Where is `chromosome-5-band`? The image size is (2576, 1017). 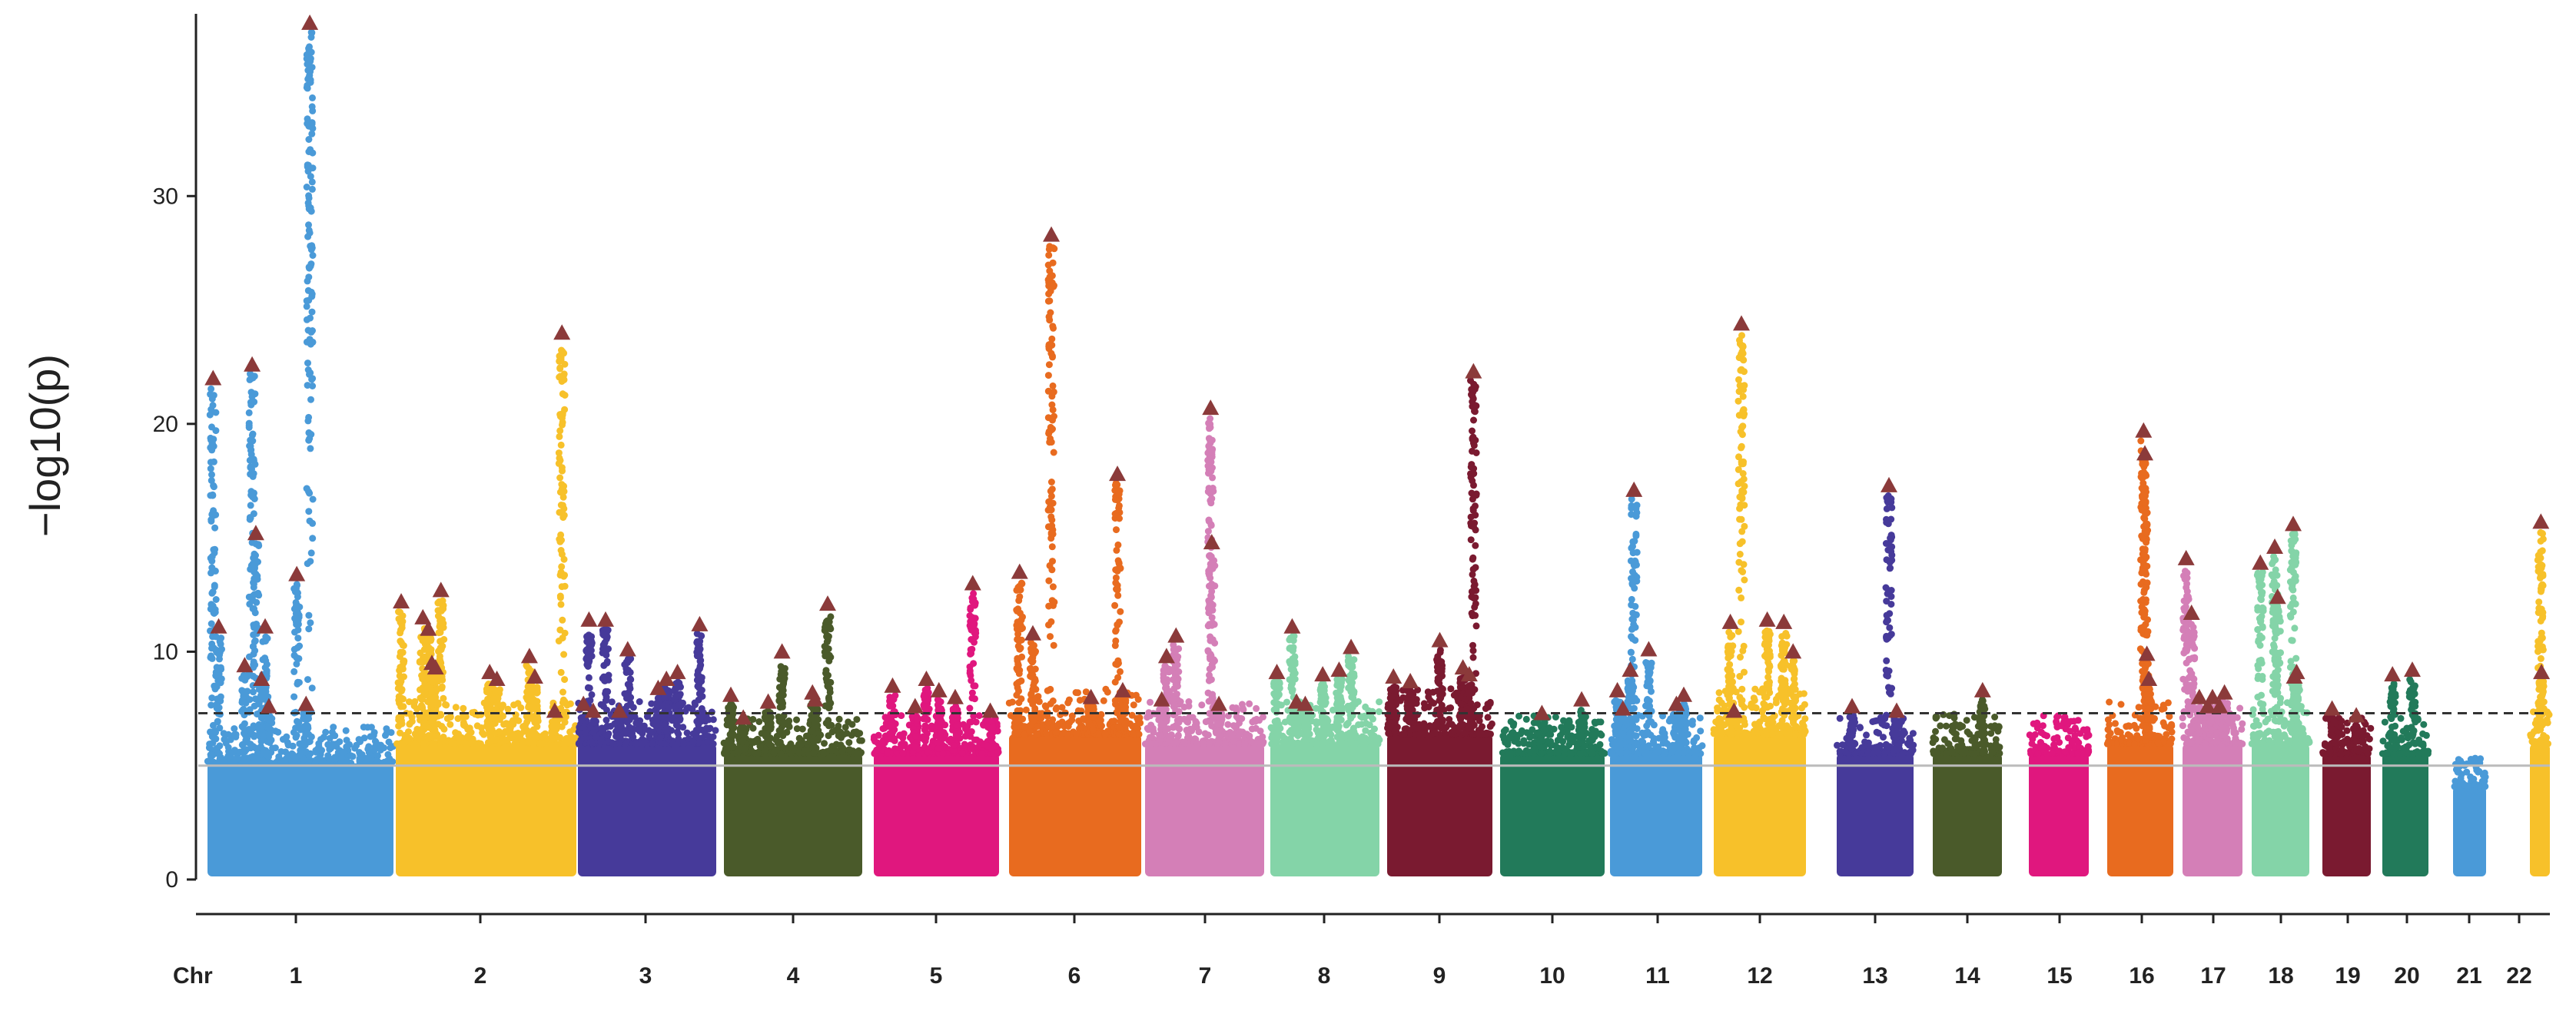
chromosome-5-band is located at coordinates (936, 815).